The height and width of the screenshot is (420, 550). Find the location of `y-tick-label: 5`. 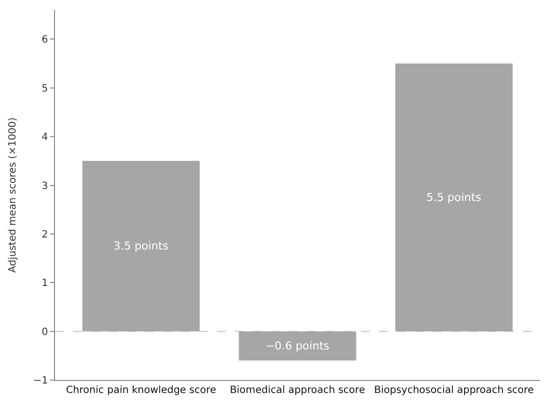

y-tick-label: 5 is located at coordinates (45, 88).